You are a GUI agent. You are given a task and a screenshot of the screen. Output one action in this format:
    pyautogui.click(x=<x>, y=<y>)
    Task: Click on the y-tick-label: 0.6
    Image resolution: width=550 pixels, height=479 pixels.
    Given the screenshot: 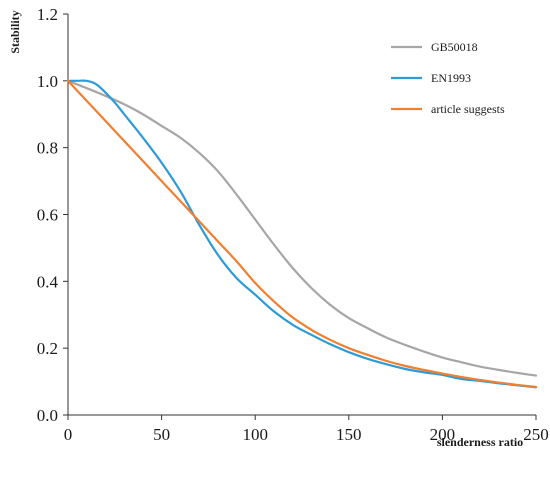 What is the action you would take?
    pyautogui.click(x=47, y=215)
    